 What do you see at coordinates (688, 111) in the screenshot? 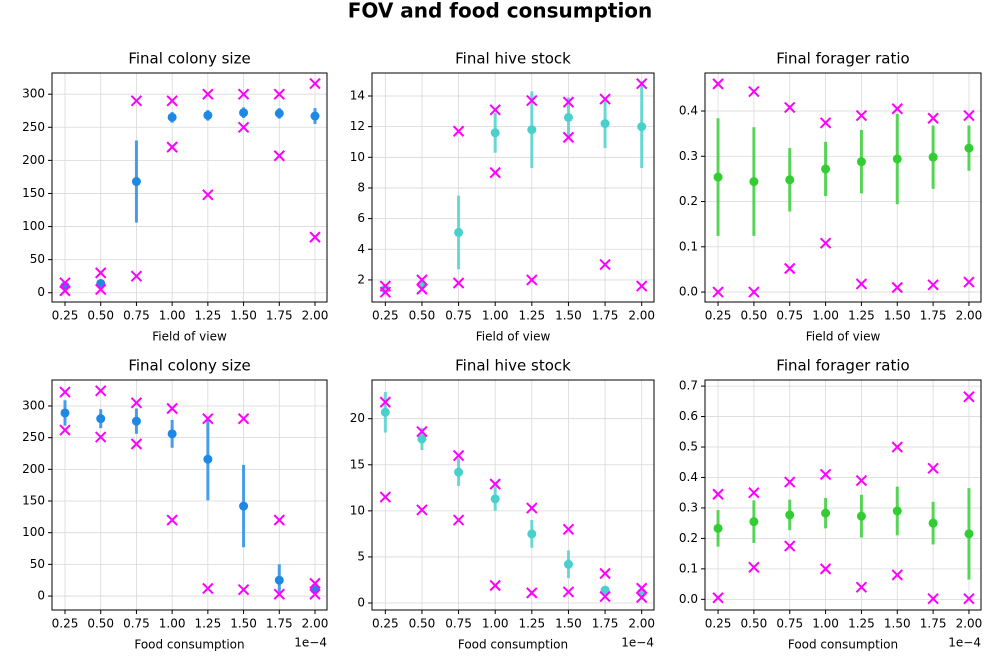
I see `y-tick-label: 0.4` at bounding box center [688, 111].